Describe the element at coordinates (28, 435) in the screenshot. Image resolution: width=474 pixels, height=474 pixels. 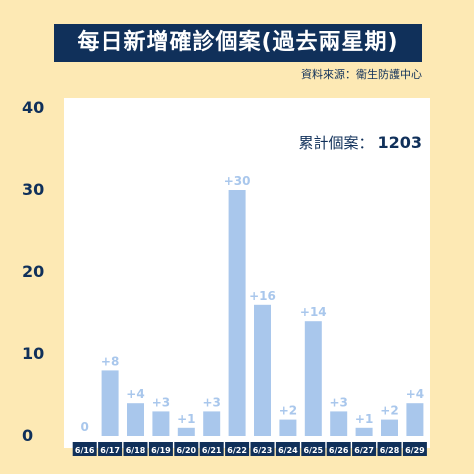
I see `y-tick-label: 0` at that location.